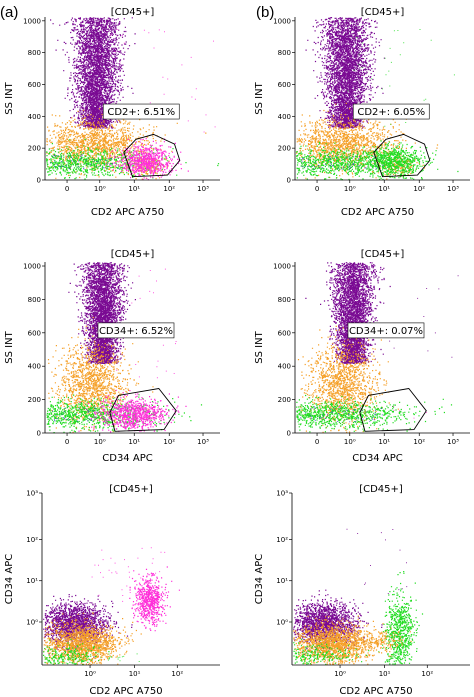  I want to click on gate-percentage-label: CD34+: 6.52%, so click(136, 331).